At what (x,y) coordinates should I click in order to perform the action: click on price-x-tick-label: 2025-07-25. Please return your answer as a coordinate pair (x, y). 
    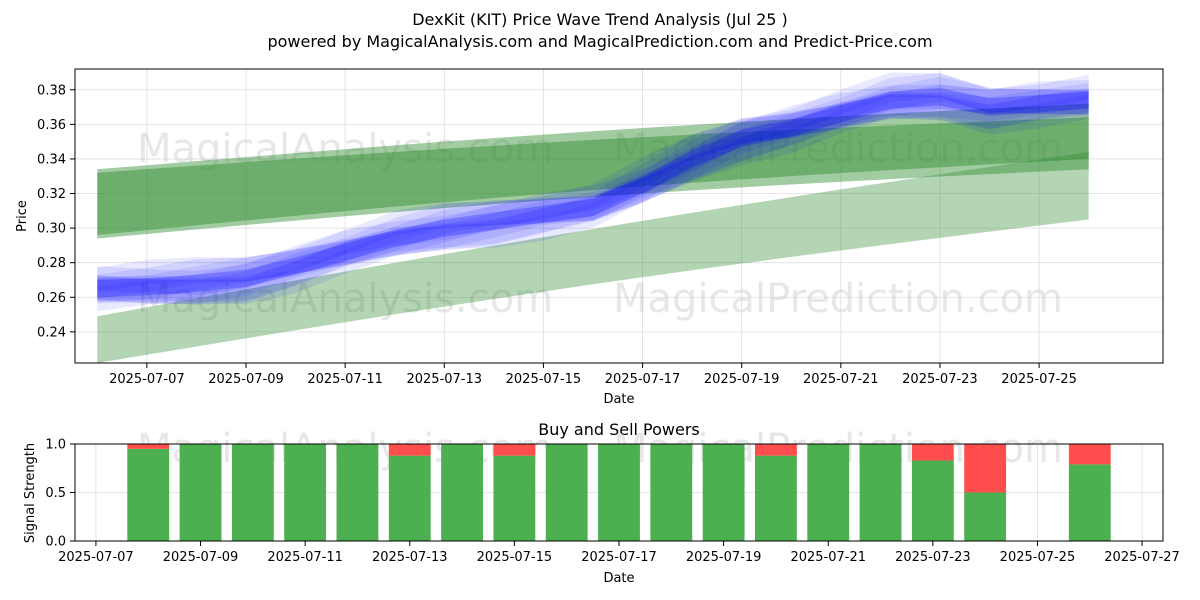
    Looking at the image, I should click on (1039, 379).